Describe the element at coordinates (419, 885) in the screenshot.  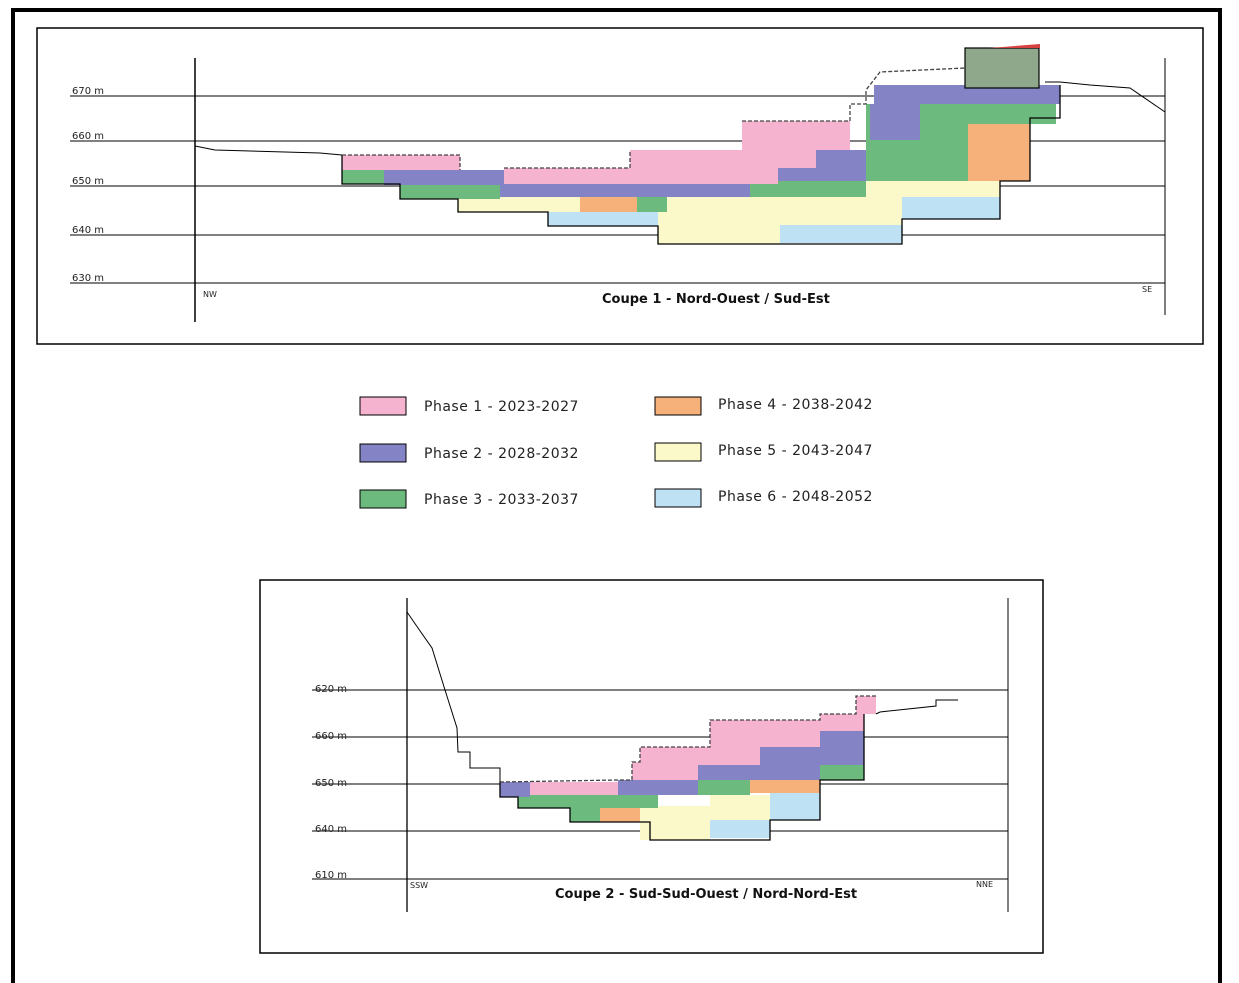
I see `section-2-left-direction: SSW` at that location.